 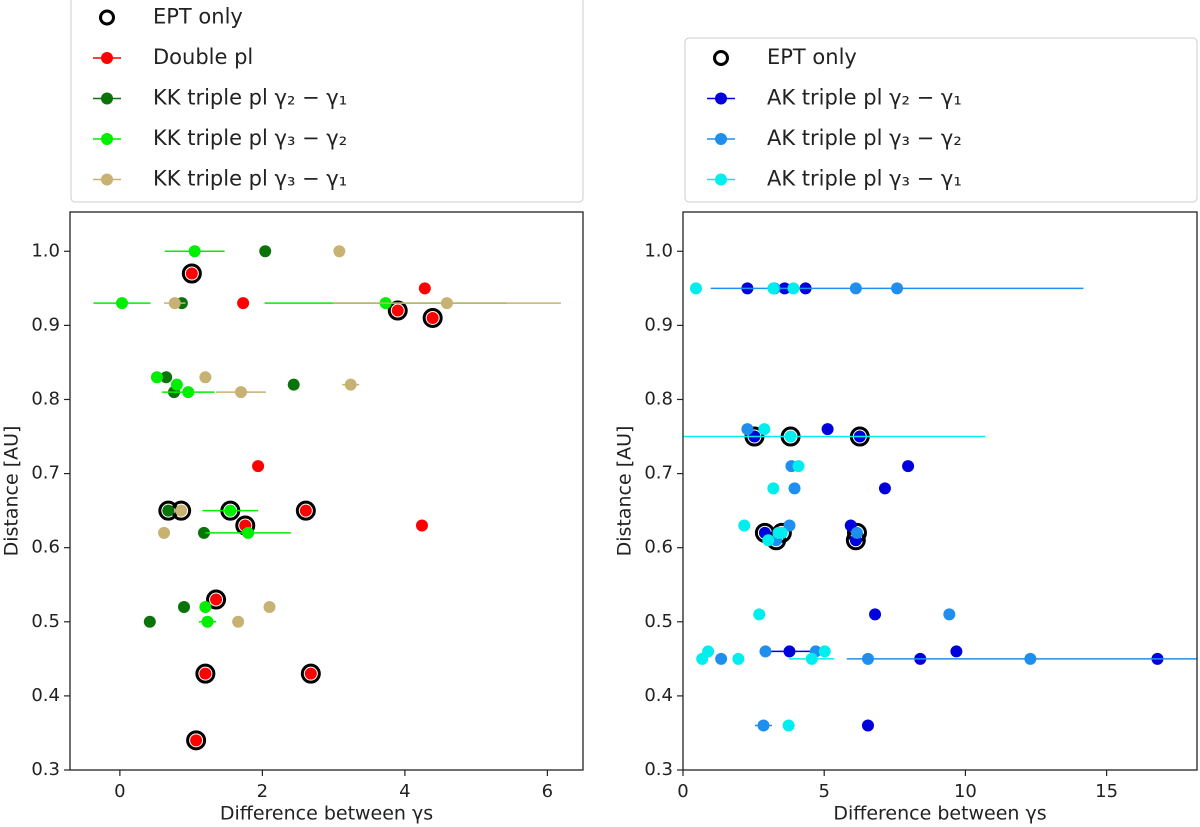 I want to click on x-tick-label: 15, so click(x=1106, y=791).